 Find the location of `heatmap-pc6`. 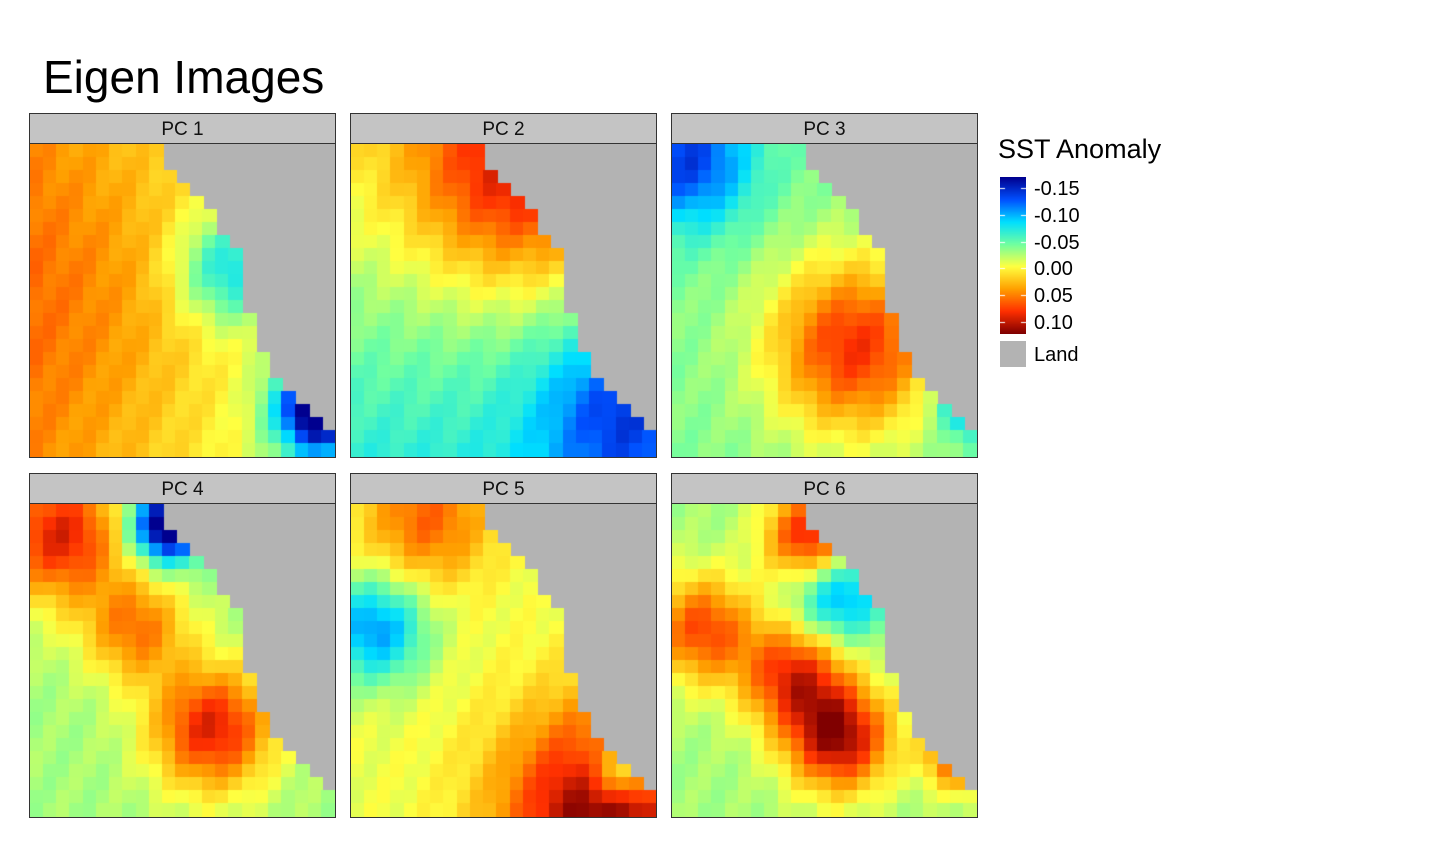

heatmap-pc6 is located at coordinates (824, 661).